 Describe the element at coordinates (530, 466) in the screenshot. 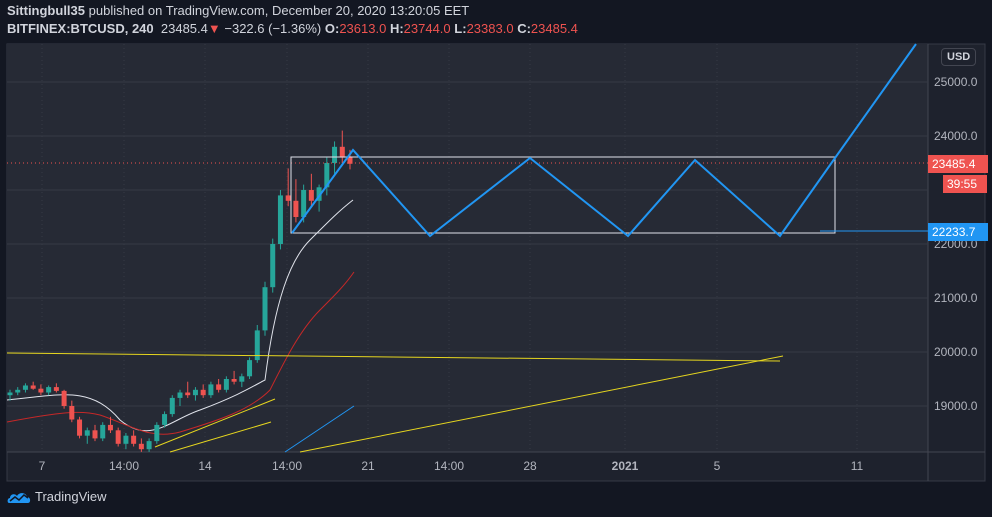

I see `time-tick: 28` at that location.